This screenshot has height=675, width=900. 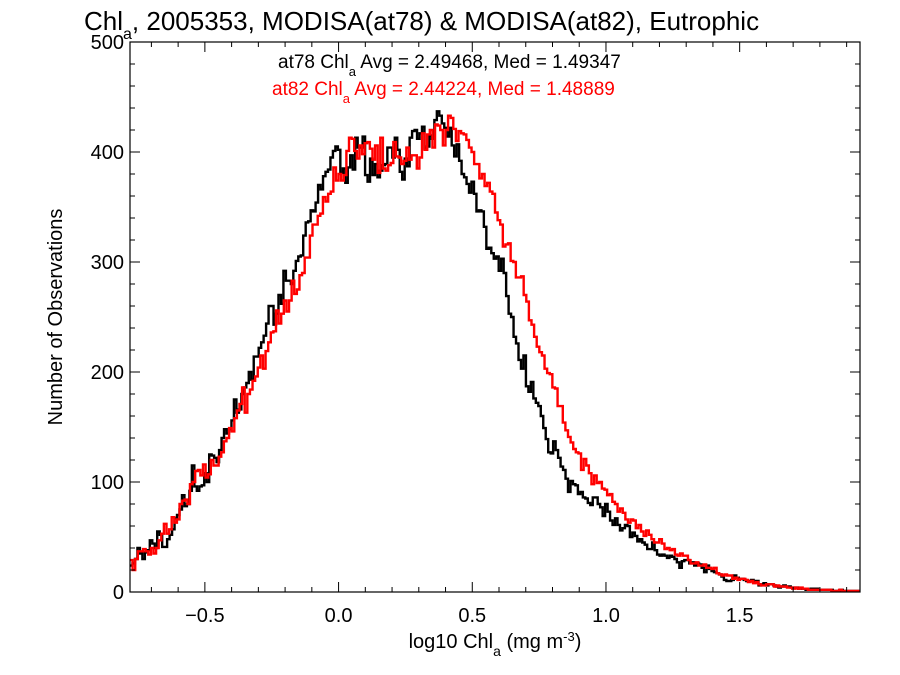 I want to click on x-axis-label: log10 Chla (mg m-3), so click(x=495, y=644).